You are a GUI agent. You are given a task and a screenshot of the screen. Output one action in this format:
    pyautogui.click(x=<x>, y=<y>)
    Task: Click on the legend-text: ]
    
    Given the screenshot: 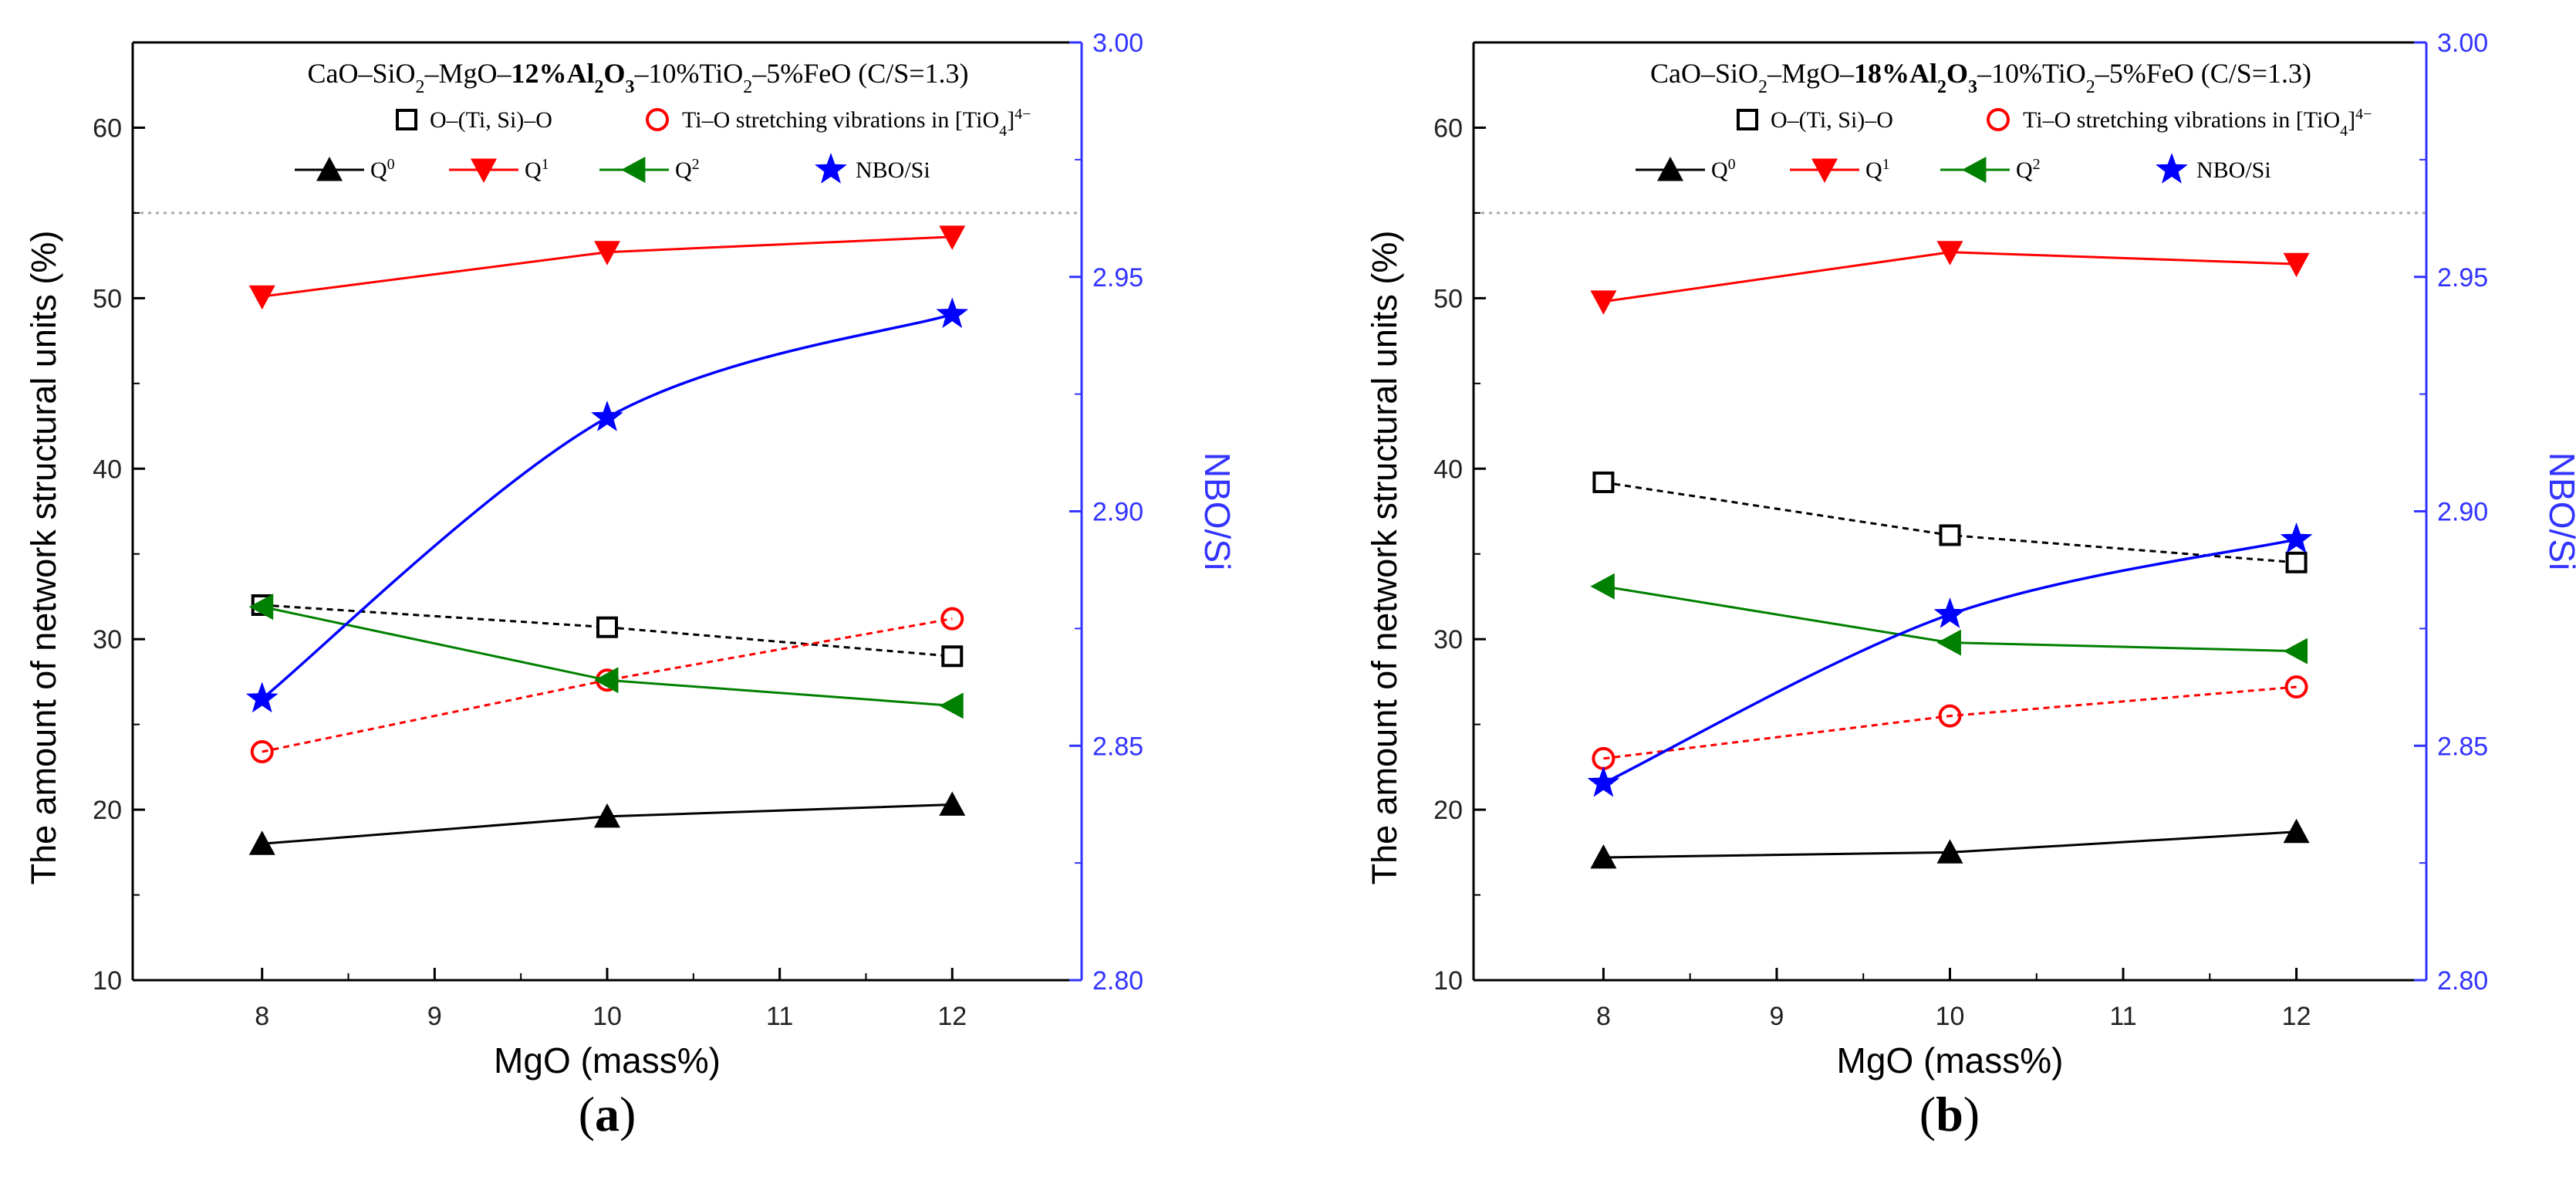 What is the action you would take?
    pyautogui.click(x=1011, y=120)
    